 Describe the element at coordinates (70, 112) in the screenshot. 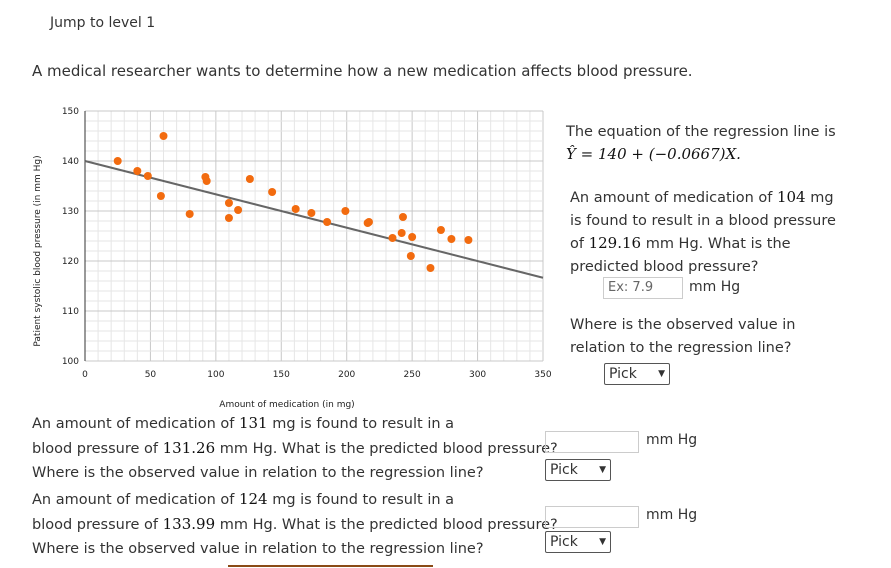

I see `y-tick-label: 150` at that location.